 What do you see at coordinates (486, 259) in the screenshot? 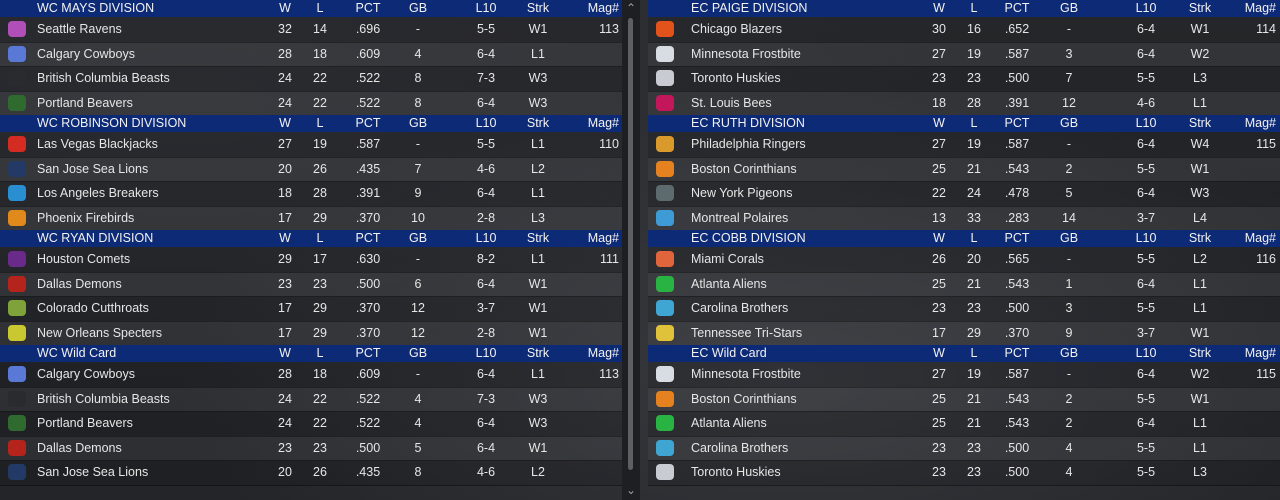
I see `last-10: 8-2` at bounding box center [486, 259].